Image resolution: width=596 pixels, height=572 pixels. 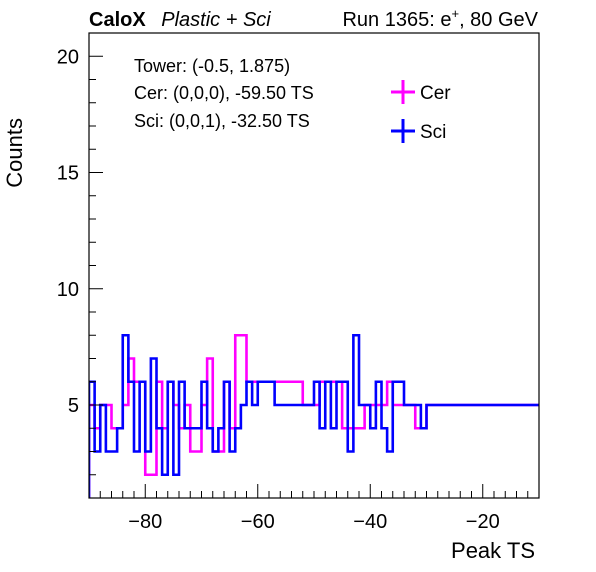 I want to click on y-tick-label: 20, so click(x=68, y=57).